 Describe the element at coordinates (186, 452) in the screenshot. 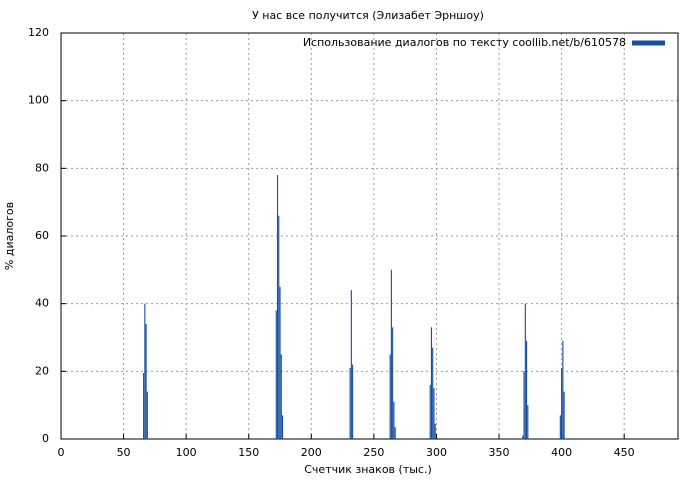

I see `x-tick-label: 100` at that location.